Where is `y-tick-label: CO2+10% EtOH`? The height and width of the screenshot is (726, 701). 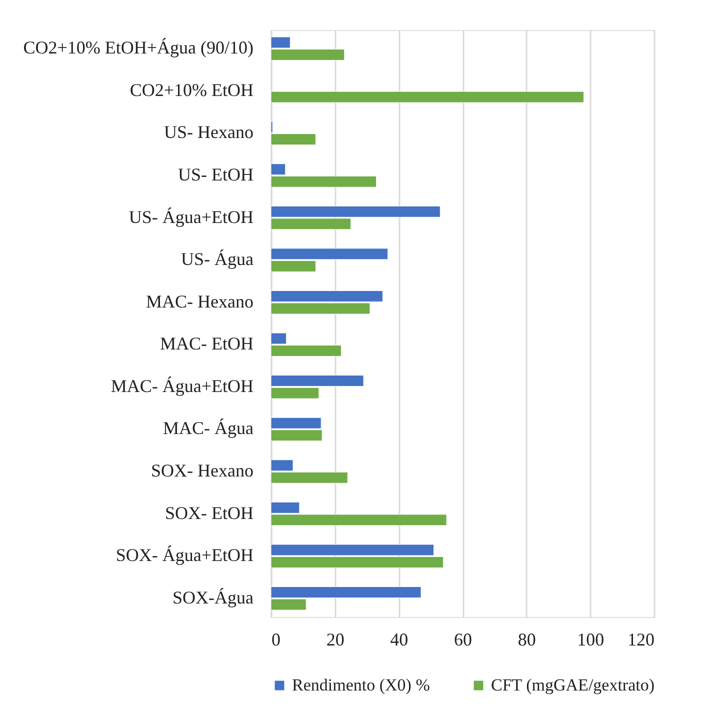
y-tick-label: CO2+10% EtOH is located at coordinates (192, 90).